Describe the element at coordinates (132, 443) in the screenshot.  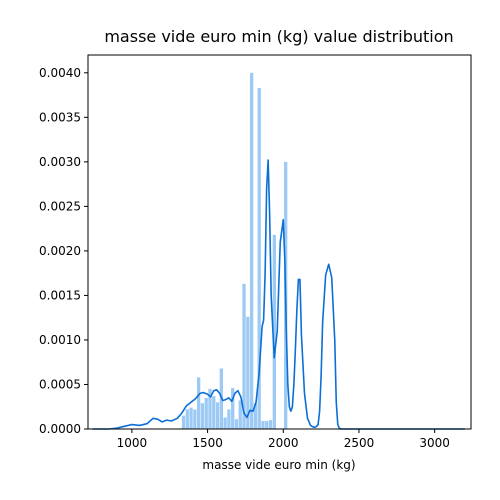
I see `x-tick-label: 1000` at that location.